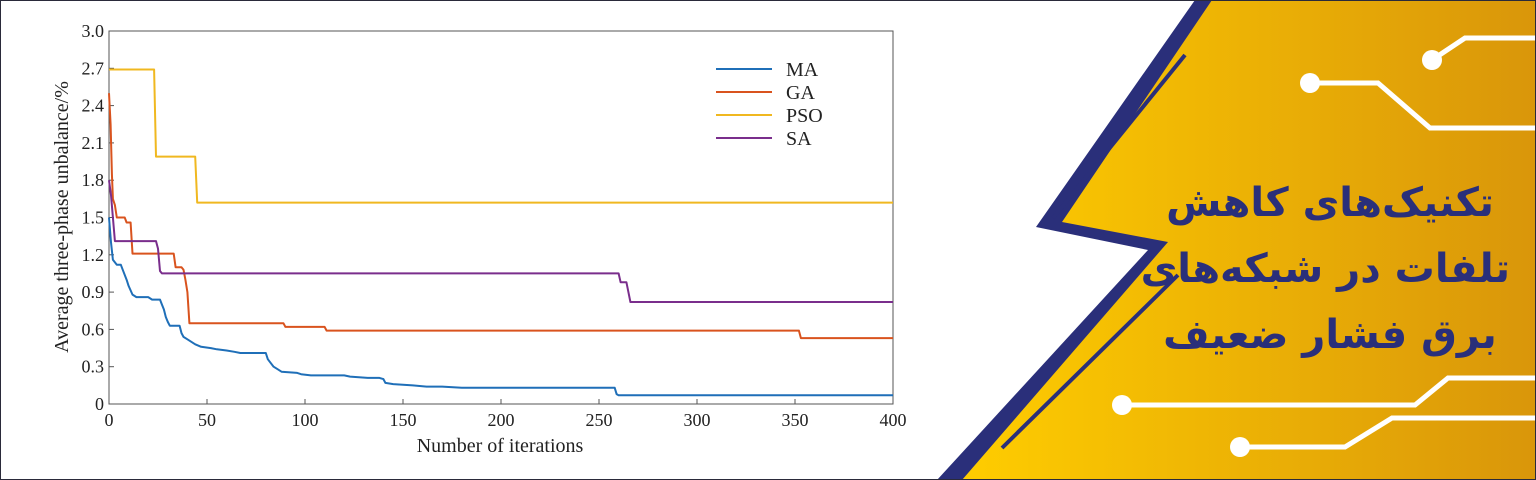 The height and width of the screenshot is (480, 1536). I want to click on legend-label-ma: MA, so click(802, 70).